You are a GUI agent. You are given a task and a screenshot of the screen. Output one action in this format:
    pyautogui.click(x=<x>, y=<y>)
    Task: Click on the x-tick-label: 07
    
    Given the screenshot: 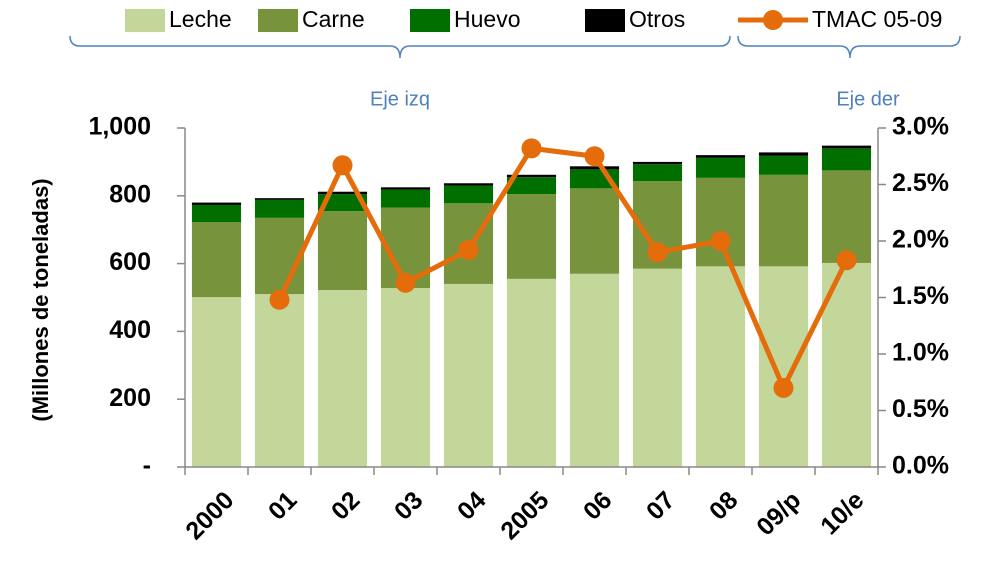 What is the action you would take?
    pyautogui.click(x=660, y=505)
    